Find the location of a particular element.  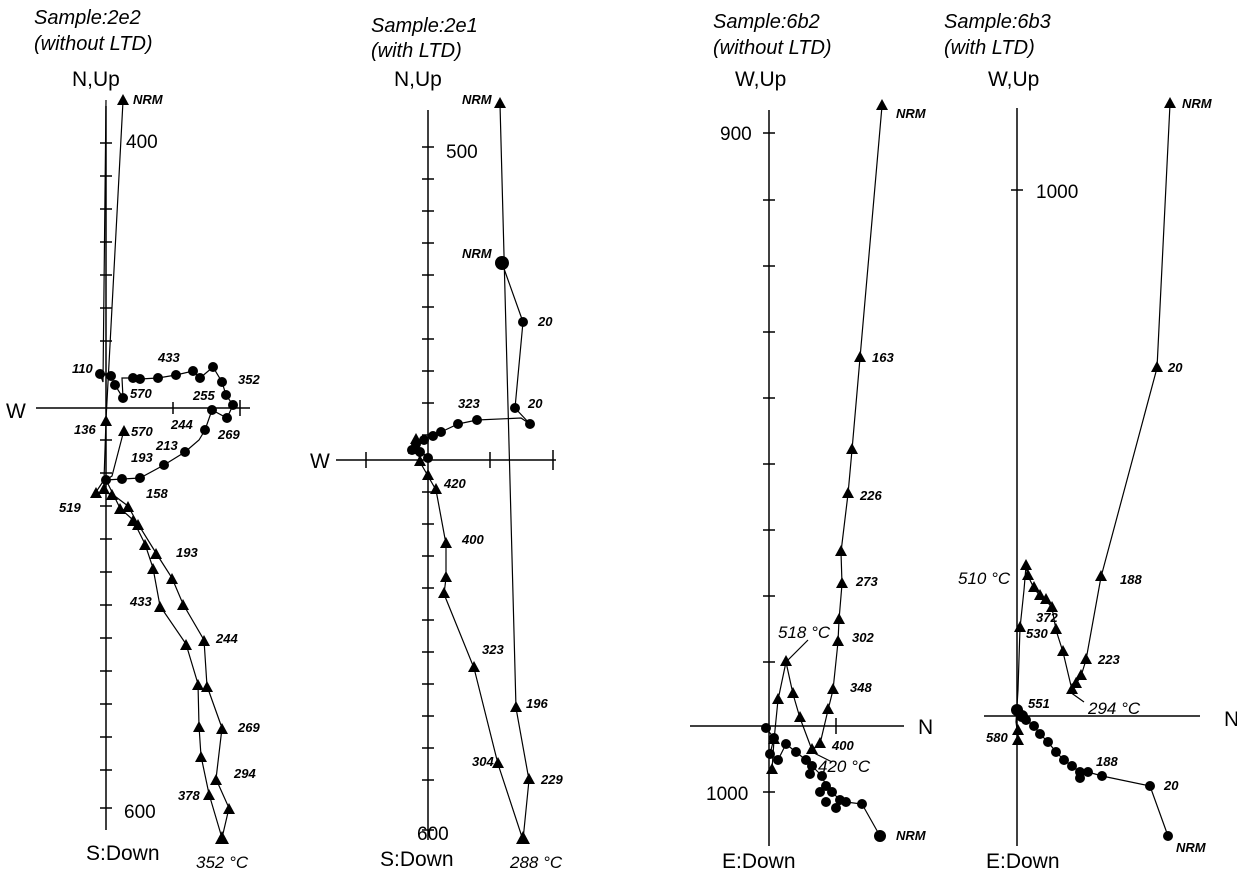

point-label: 163 is located at coordinates (883, 357).